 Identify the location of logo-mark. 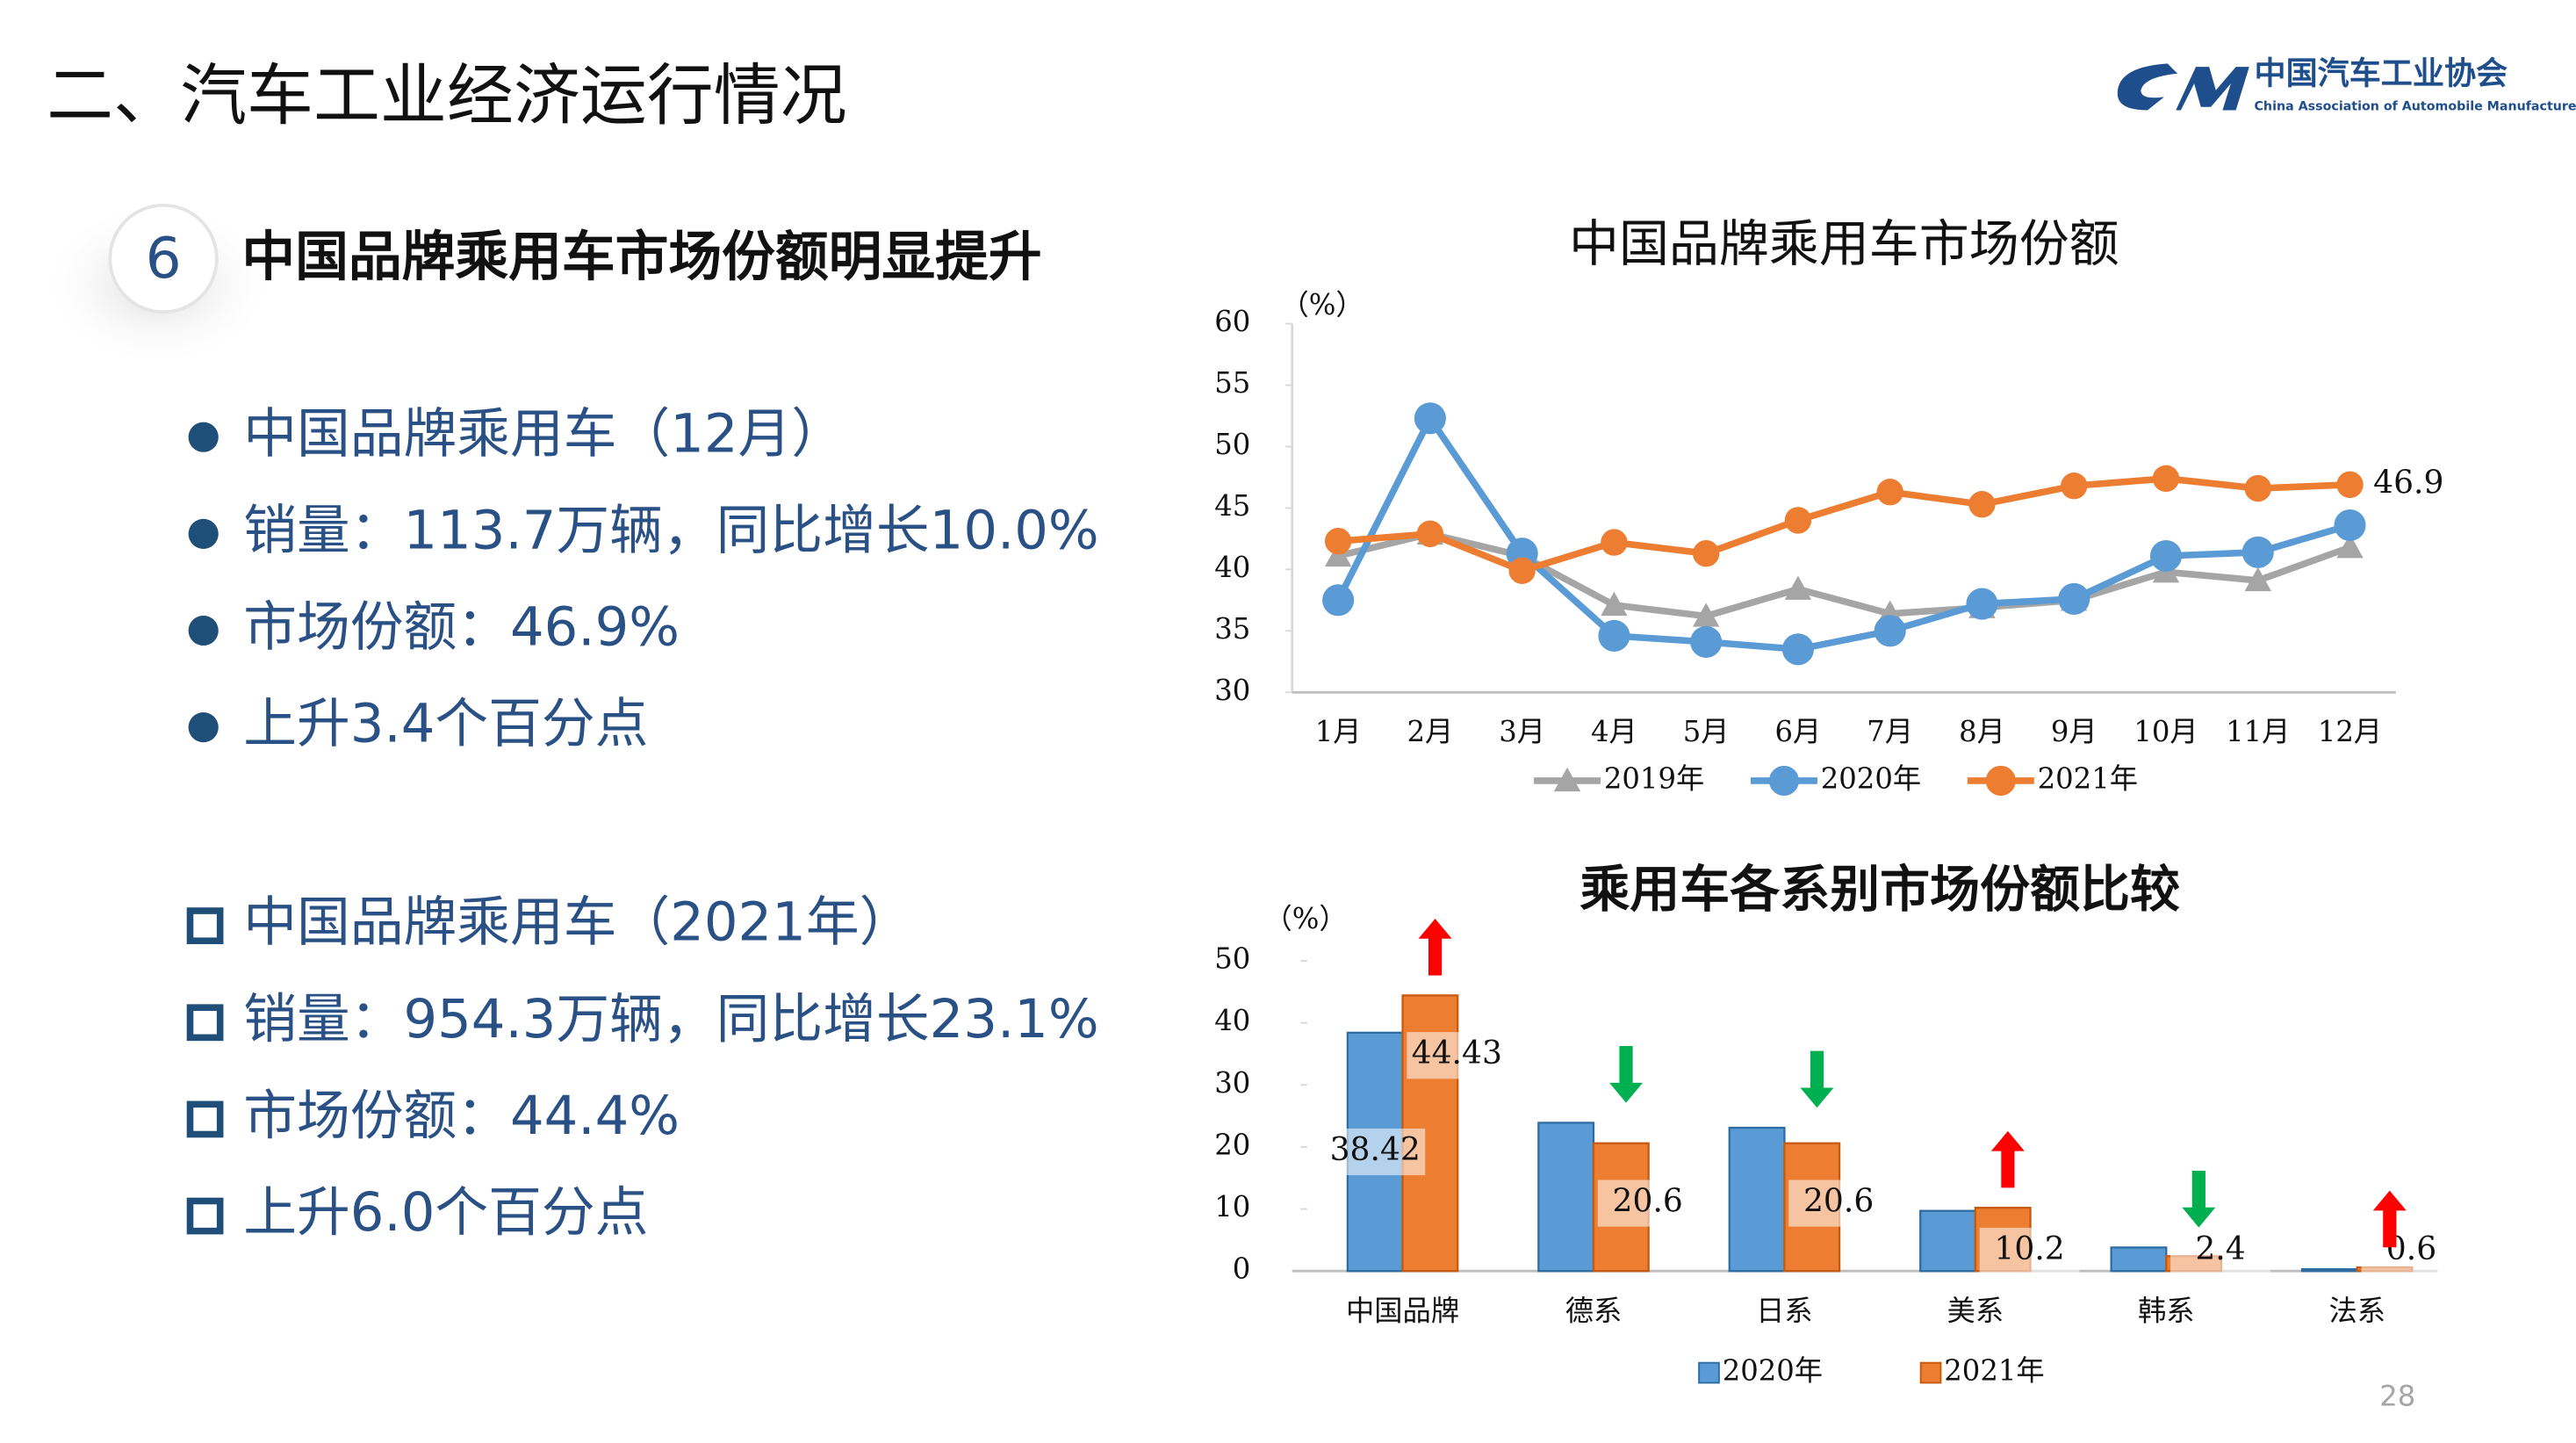
(2183, 87).